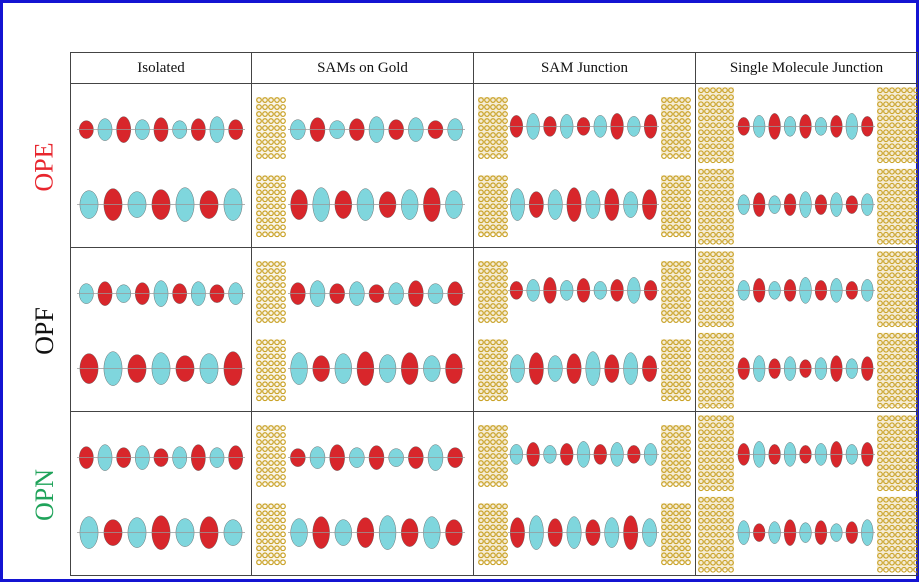 The height and width of the screenshot is (582, 919). I want to click on row-label-ope-text: OPE, so click(44, 166).